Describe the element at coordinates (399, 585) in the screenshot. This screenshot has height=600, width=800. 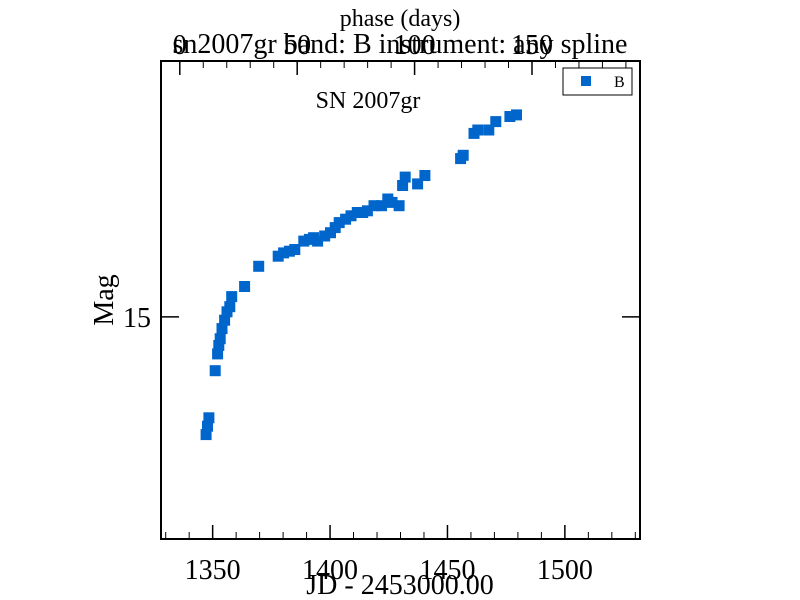
I see `x-axis-label: JD - 2453000.00` at that location.